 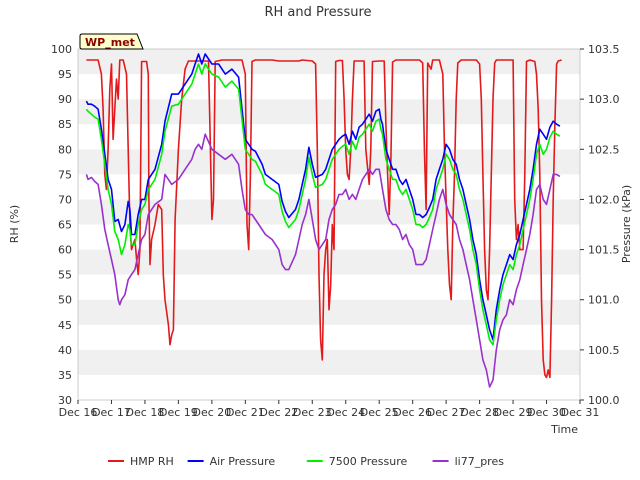 What do you see at coordinates (65, 400) in the screenshot?
I see `y-left-tick-label: 30` at bounding box center [65, 400].